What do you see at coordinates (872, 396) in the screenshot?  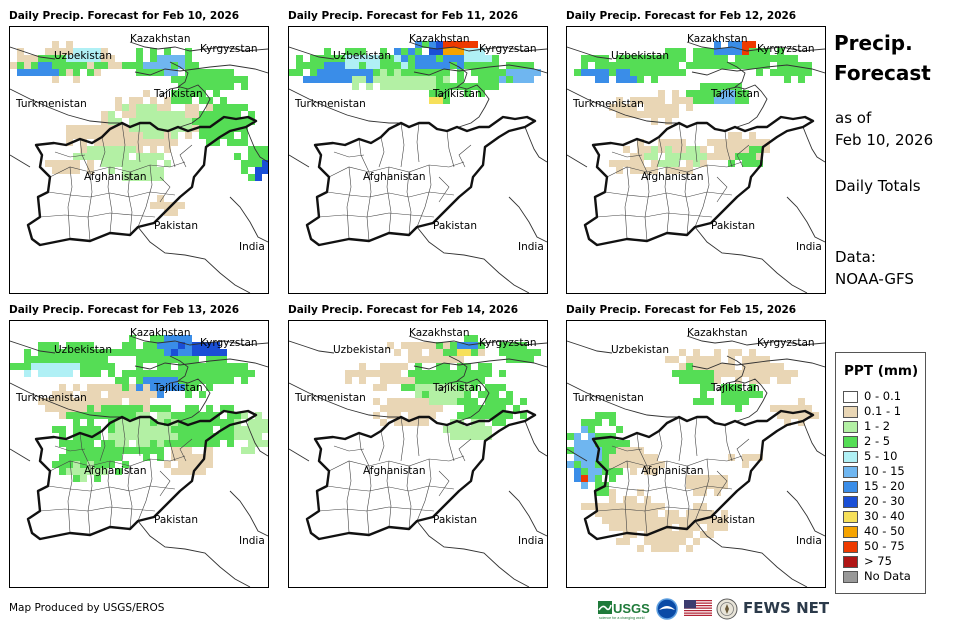 I see `legend-item: 0 - 0.1` at bounding box center [872, 396].